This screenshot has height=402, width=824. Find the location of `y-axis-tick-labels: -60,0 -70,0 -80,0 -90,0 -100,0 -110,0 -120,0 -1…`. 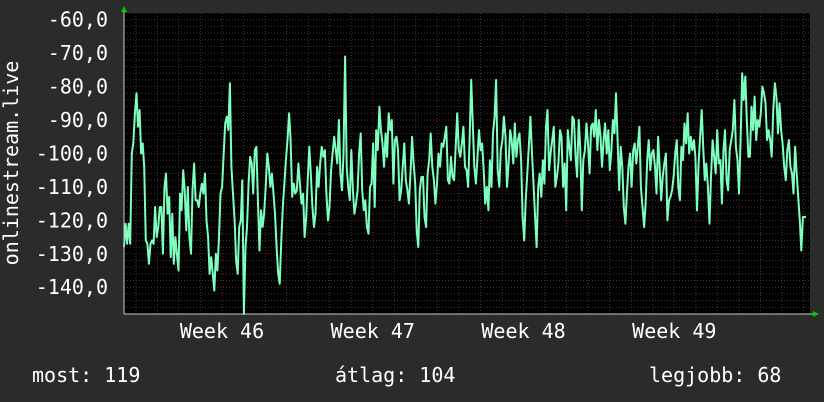

y-axis-tick-labels: -60,0 -70,0 -80,0 -90,0 -100,0 -110,0 -120,0 -1… is located at coordinates (72, 154).